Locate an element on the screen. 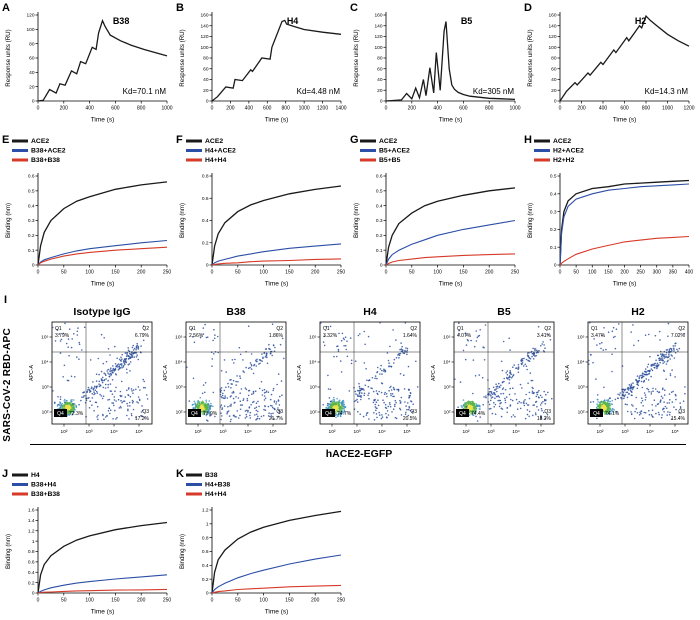 The width and height of the screenshot is (700, 620). flow-title-b5: B5 is located at coordinates (504, 312).